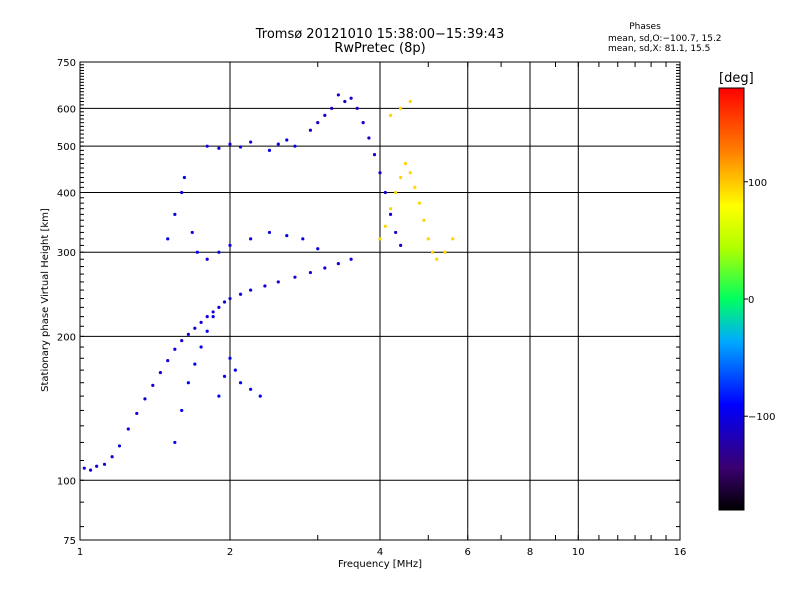 The image size is (800, 600). Describe the element at coordinates (645, 27) in the screenshot. I see `phases-title: Phases` at that location.